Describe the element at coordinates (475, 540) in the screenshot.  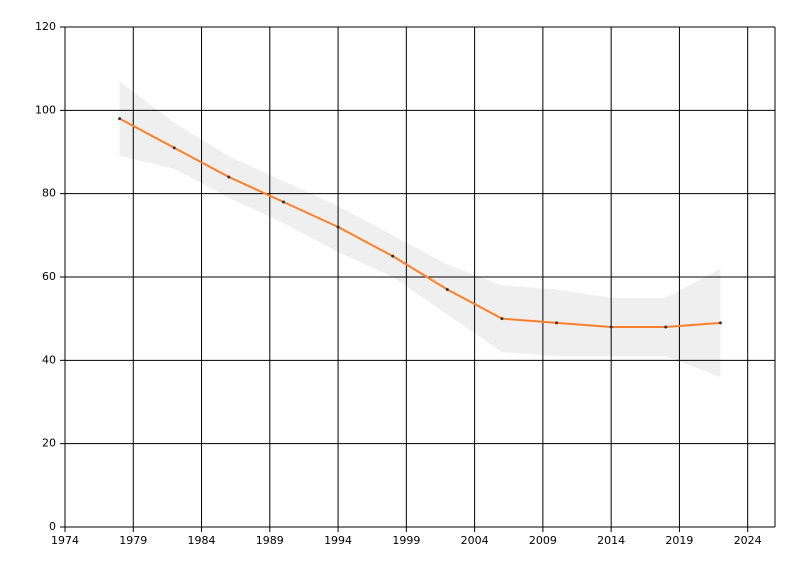
I see `x-tick-label: 2004` at that location.